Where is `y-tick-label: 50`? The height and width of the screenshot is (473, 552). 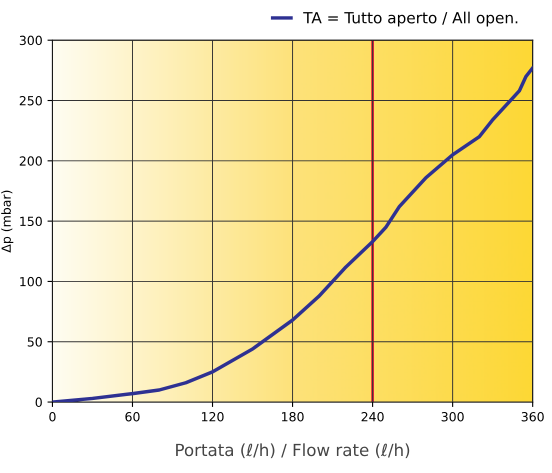
y-tick-label: 50 is located at coordinates (35, 342).